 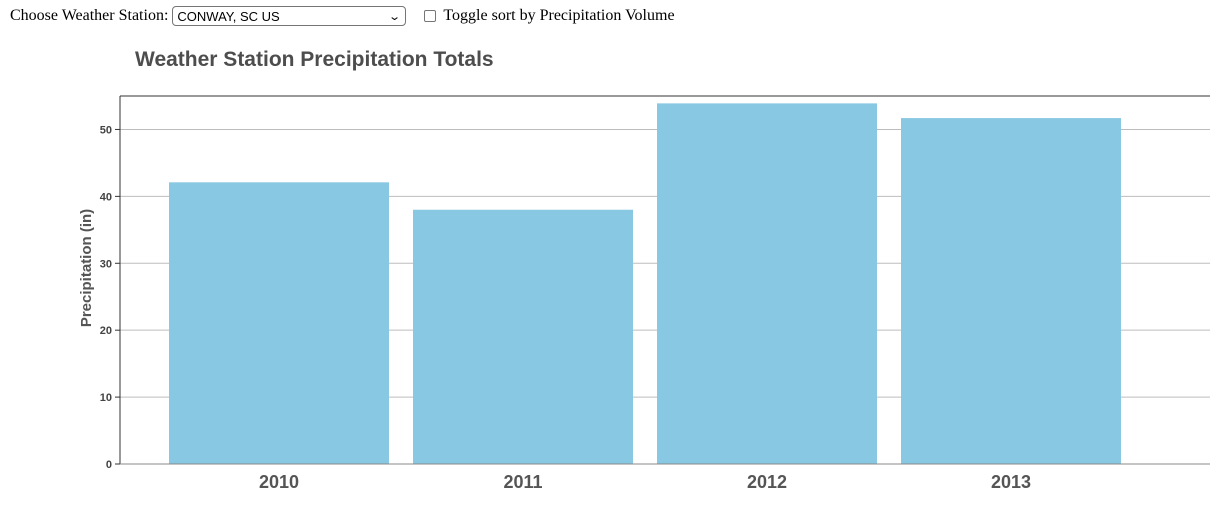 I want to click on bar-2011, so click(x=523, y=336).